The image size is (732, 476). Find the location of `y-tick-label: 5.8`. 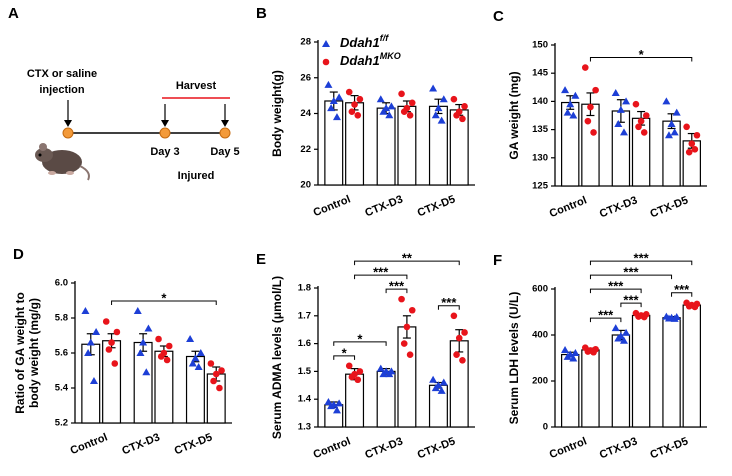

y-tick-label: 5.8 is located at coordinates (61, 318).